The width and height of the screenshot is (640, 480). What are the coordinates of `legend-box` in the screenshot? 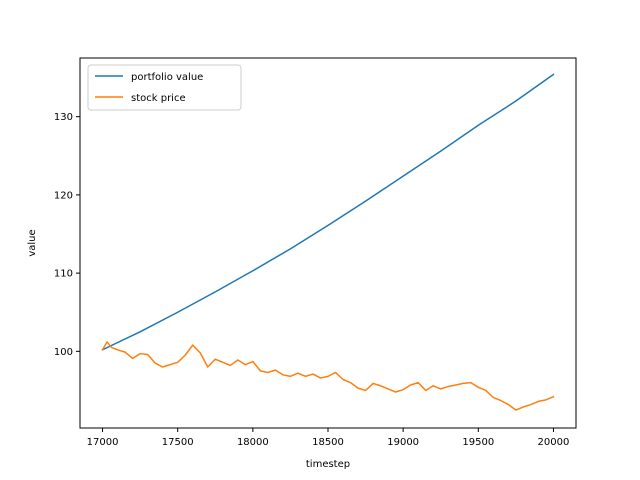 It's located at (164, 87).